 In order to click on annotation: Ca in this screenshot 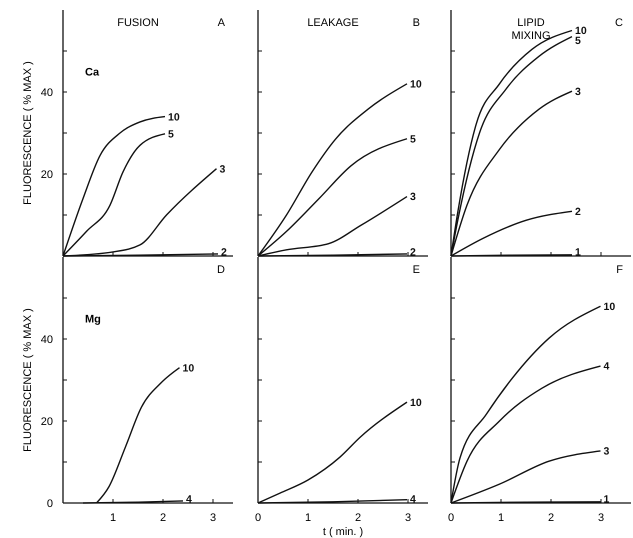, I will do `click(92, 72)`.